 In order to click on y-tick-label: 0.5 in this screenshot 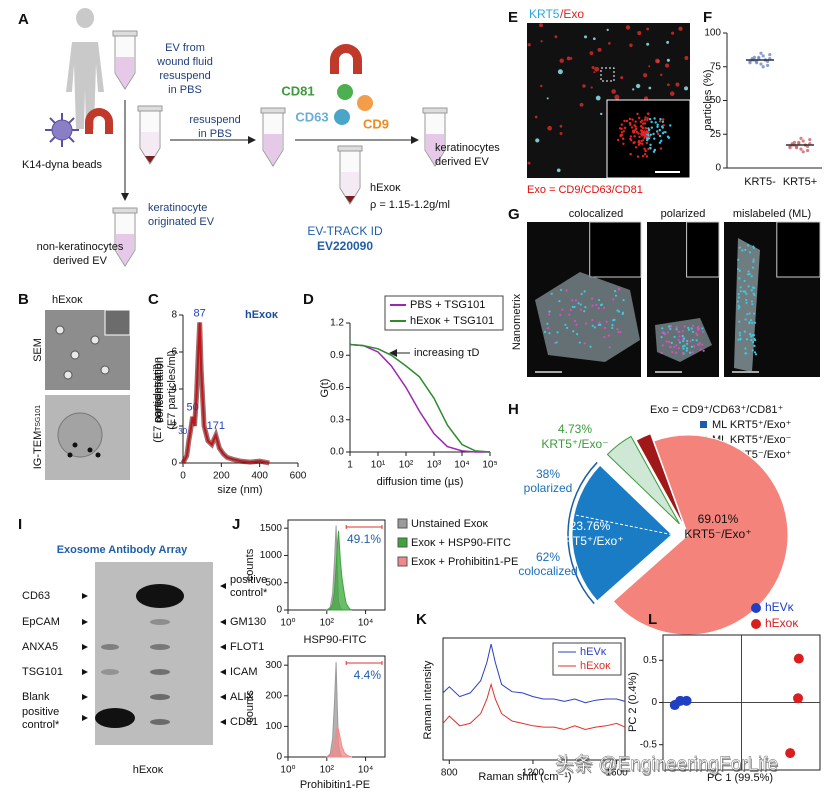, I will do `click(650, 660)`.